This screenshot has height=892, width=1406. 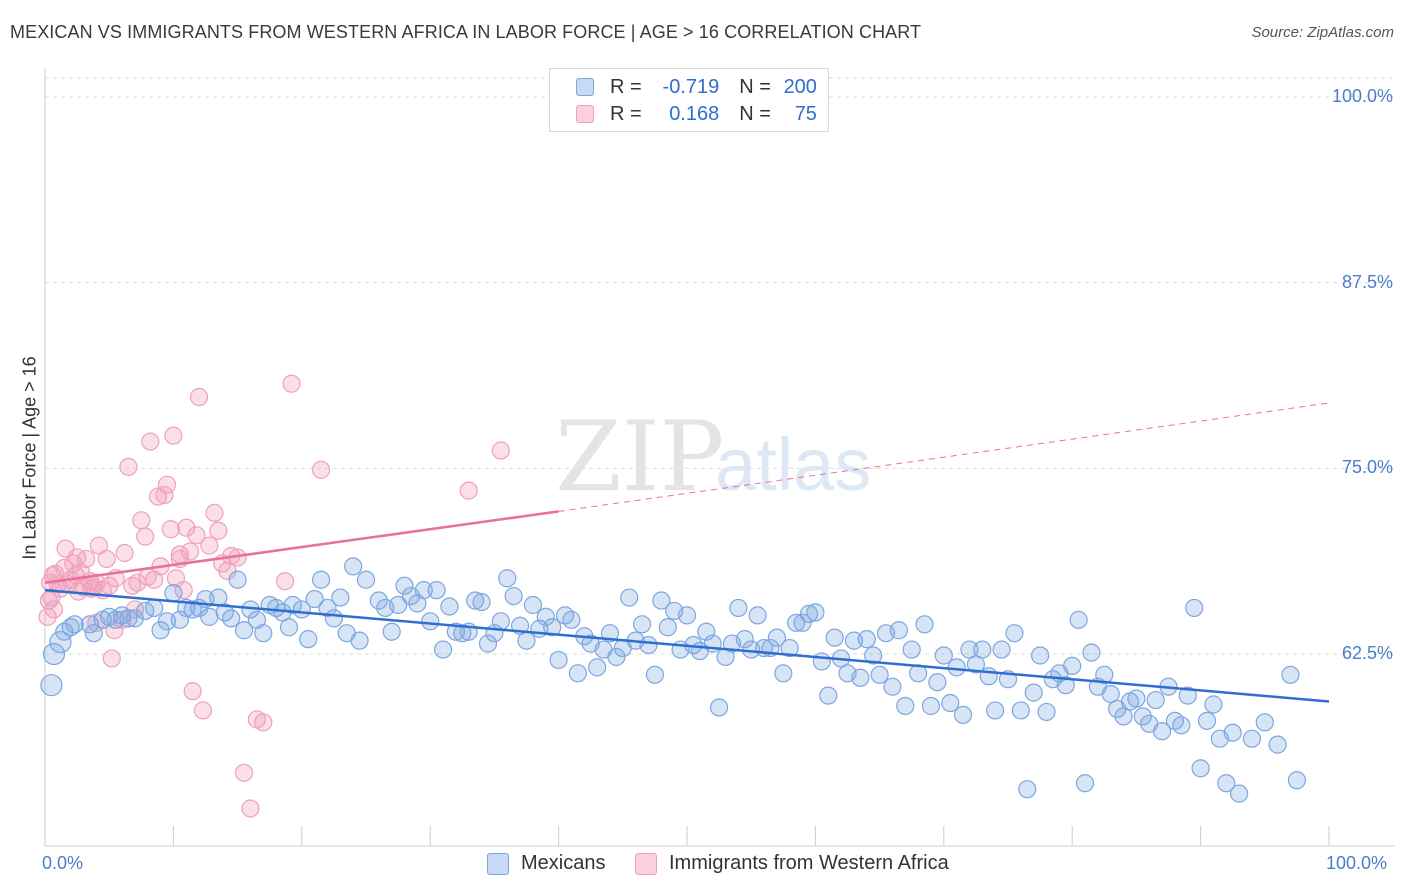 I want to click on correlation-legend: R = -0.719 N = 200 R = 0.168 N = 75, so click(x=689, y=100).